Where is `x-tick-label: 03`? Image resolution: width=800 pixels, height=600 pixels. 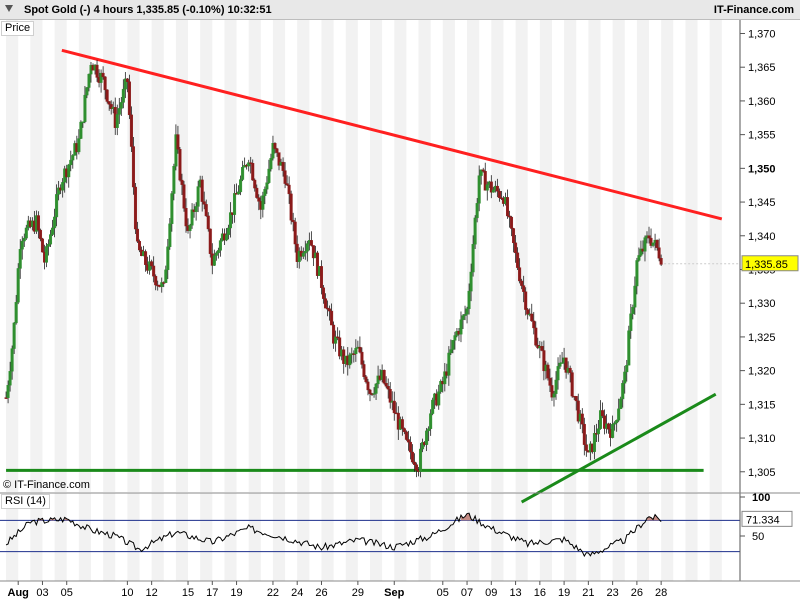
x-tick-label: 03 is located at coordinates (42, 593).